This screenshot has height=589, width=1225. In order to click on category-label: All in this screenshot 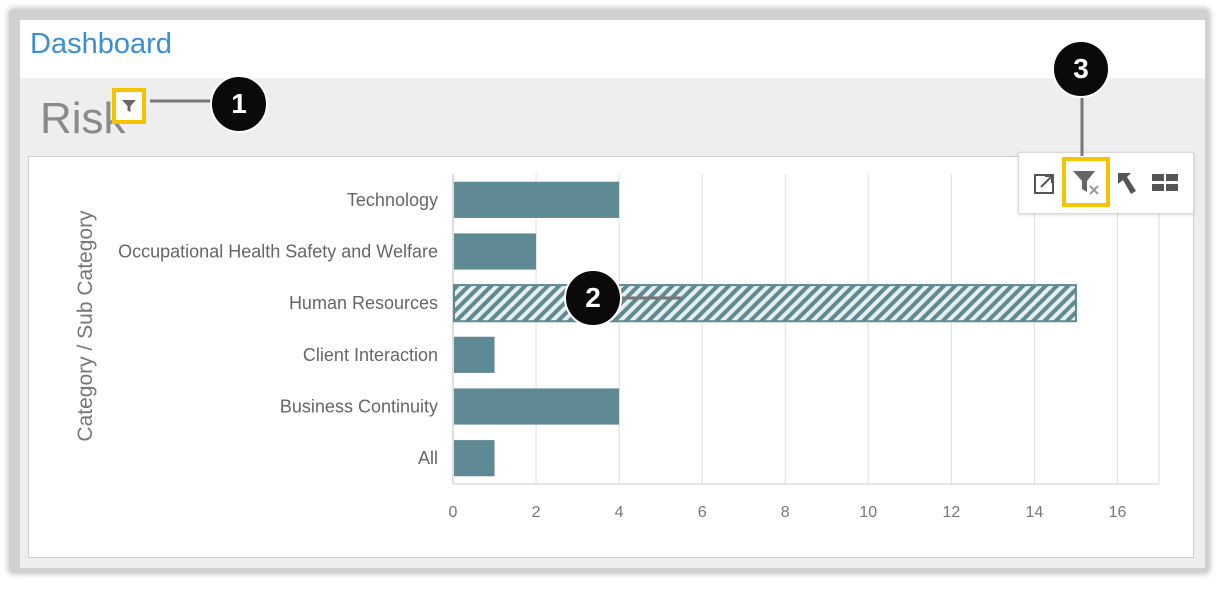, I will do `click(428, 458)`.